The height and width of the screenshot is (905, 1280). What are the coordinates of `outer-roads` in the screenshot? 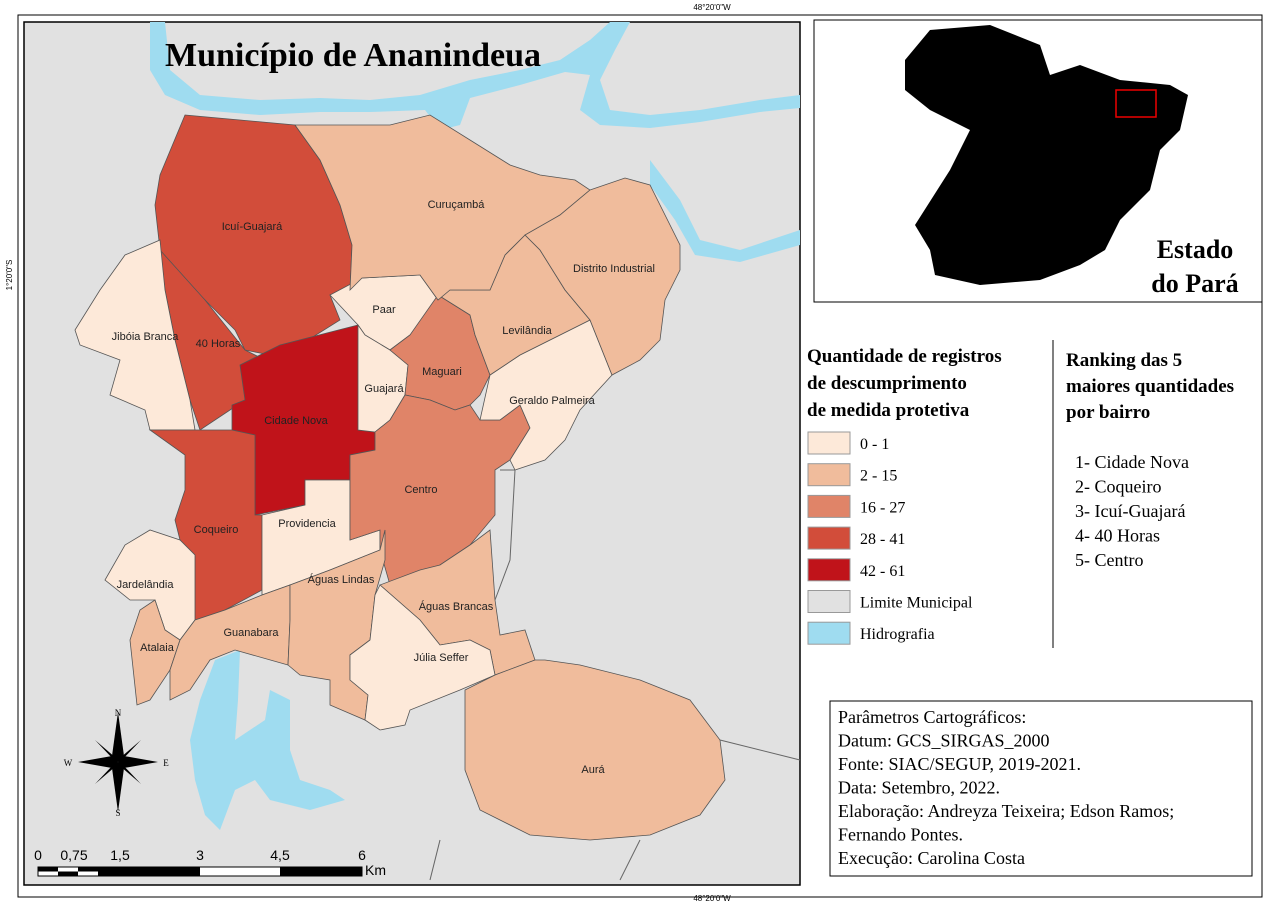 It's located at (615, 675).